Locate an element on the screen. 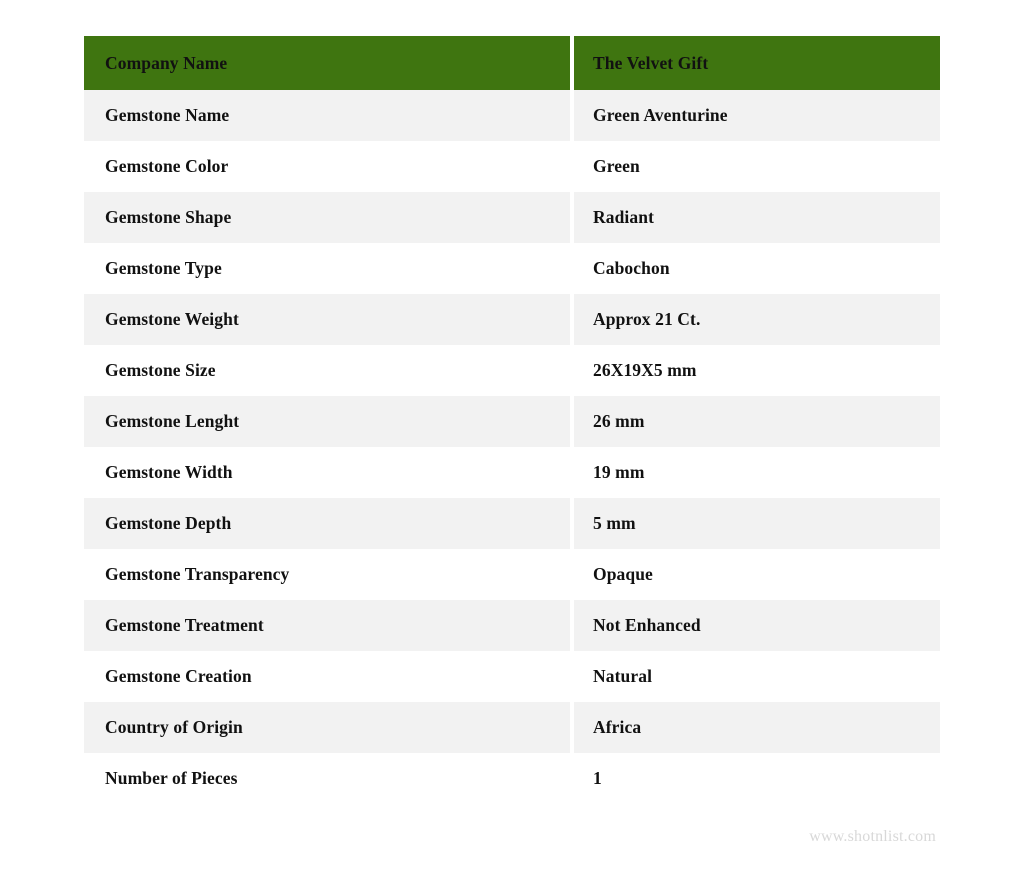 This screenshot has height=882, width=1024. table-row: Country of Origin Africa is located at coordinates (512, 727).